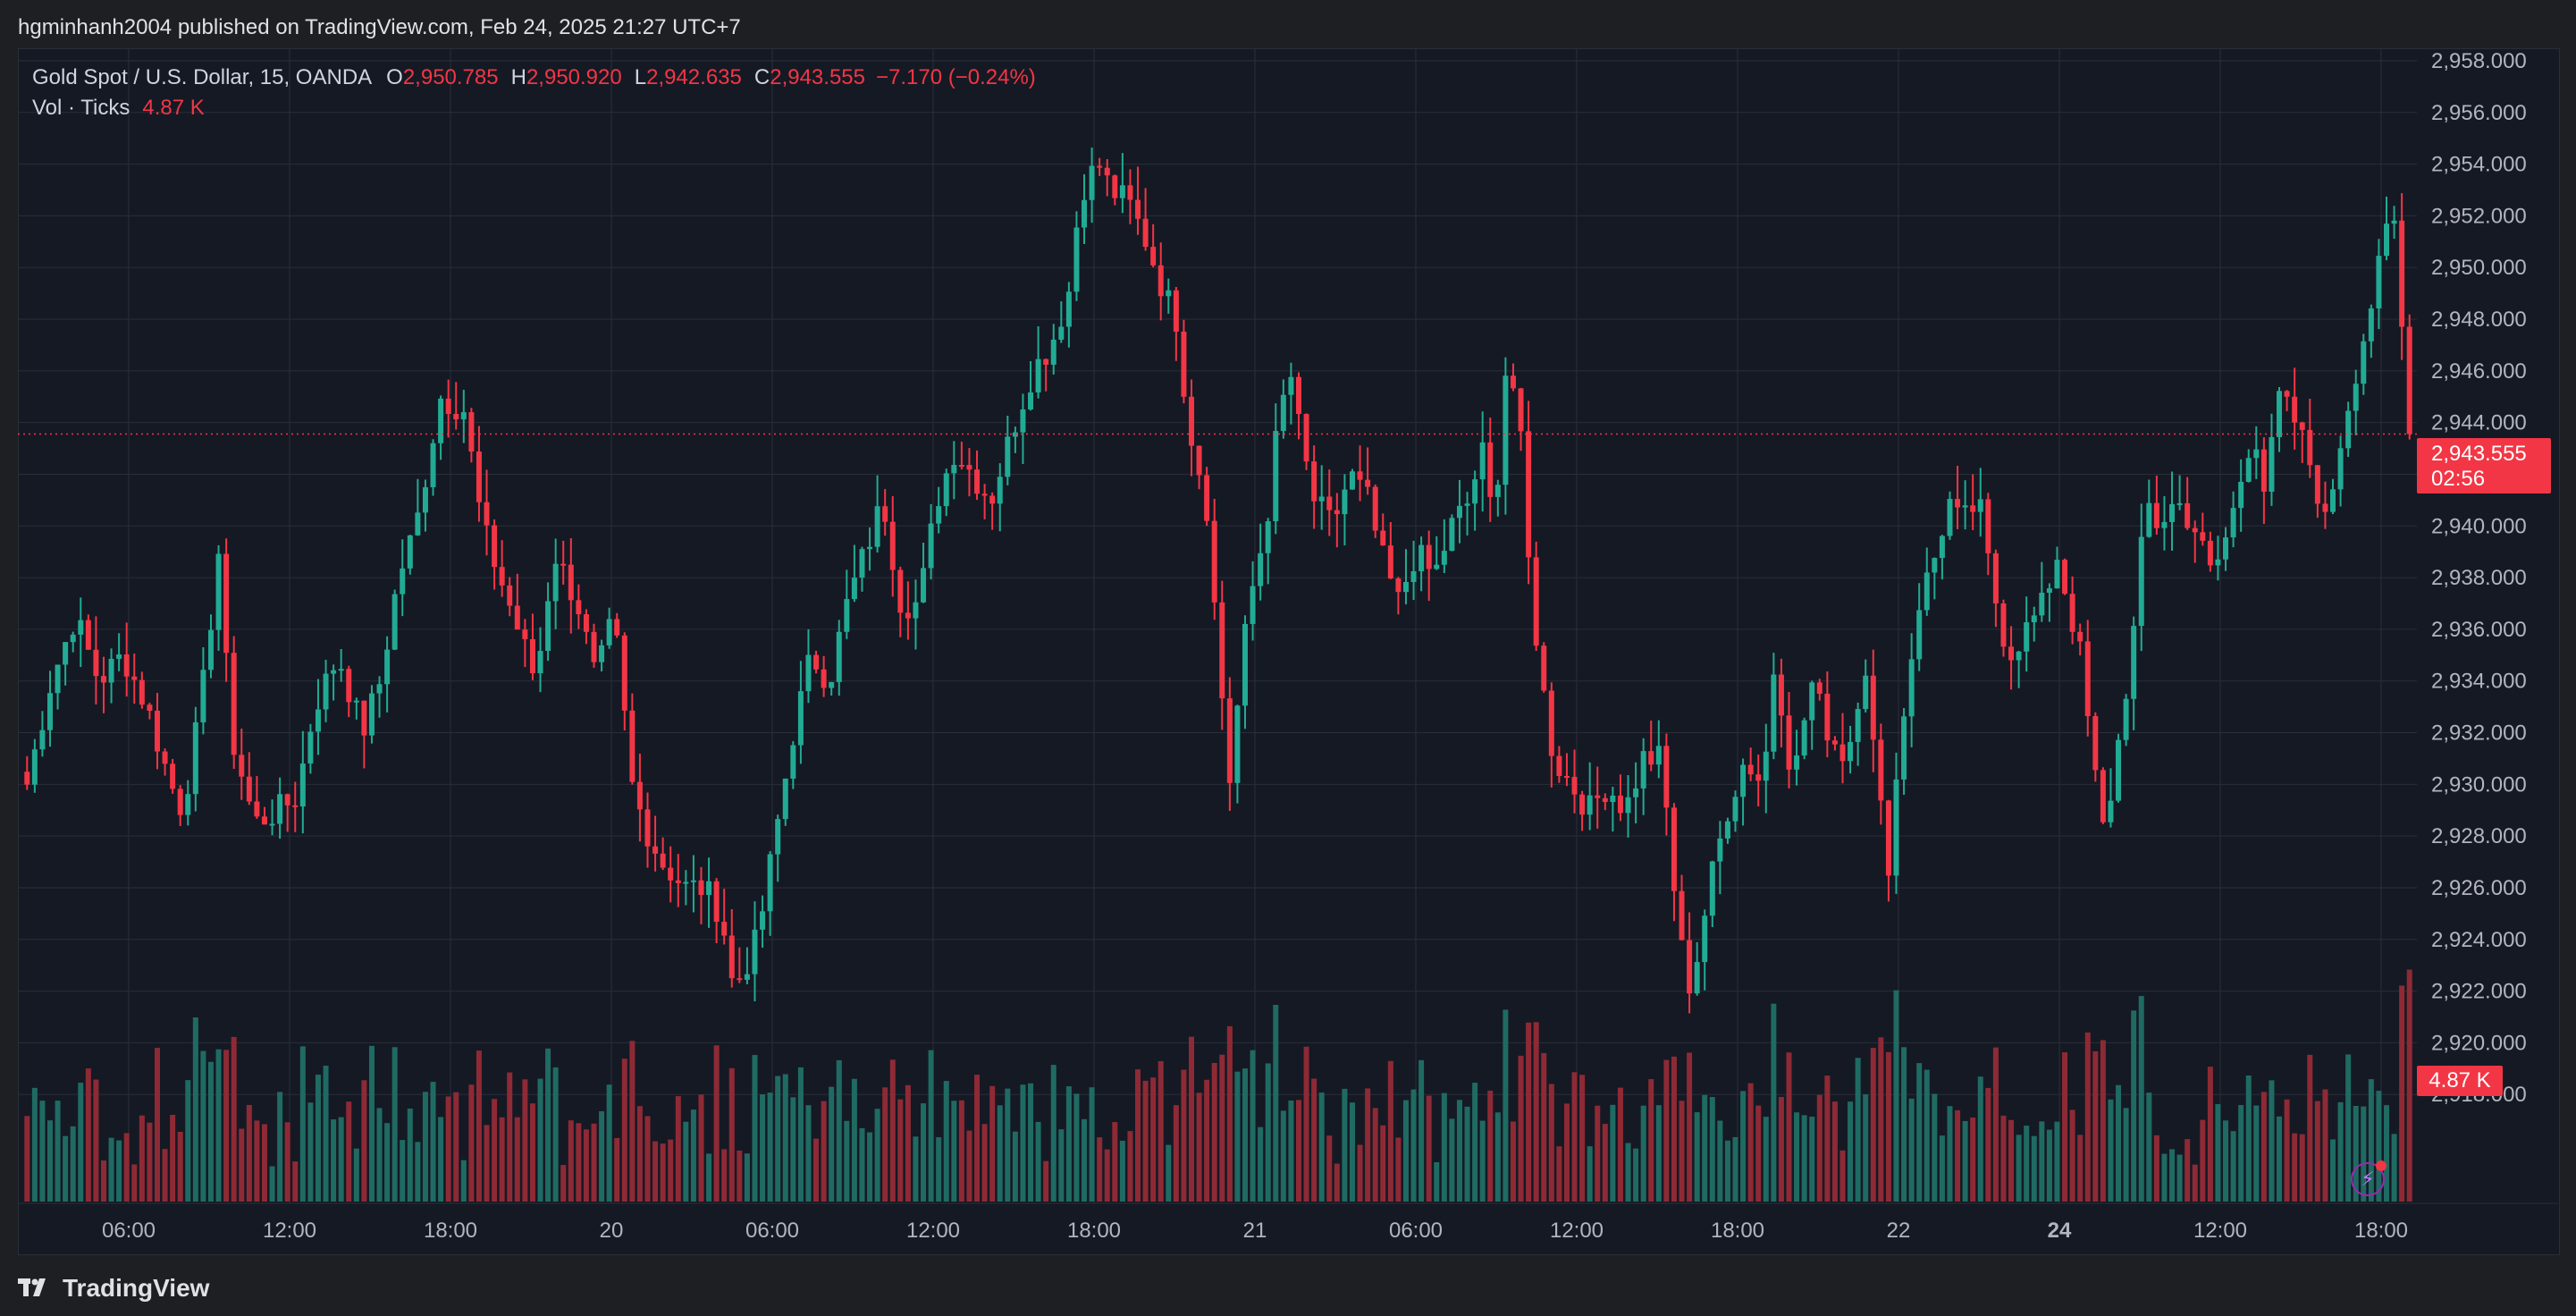 This screenshot has height=1316, width=2576. I want to click on x-tick-label: 22, so click(1899, 1231).